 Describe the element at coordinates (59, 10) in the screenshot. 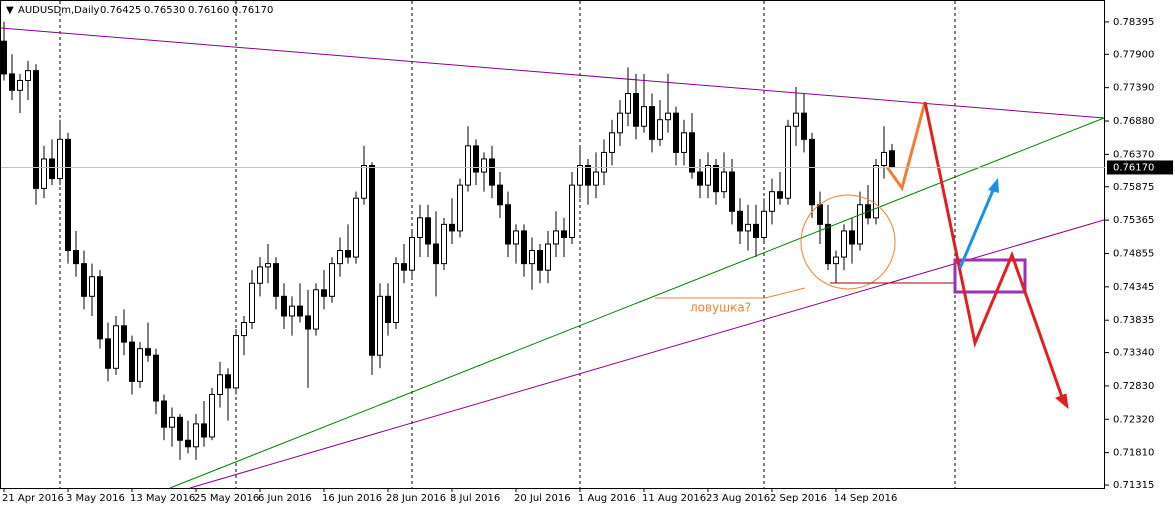

I see `header-symbol: AUDUSDm,Daily` at that location.